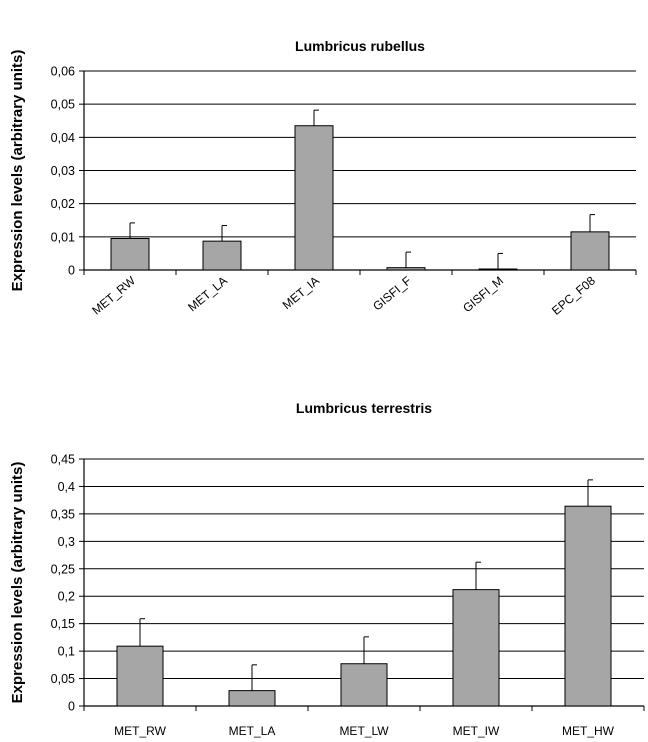 The image size is (648, 742). Describe the element at coordinates (364, 731) in the screenshot. I see `x-category-label: MET_LW` at that location.